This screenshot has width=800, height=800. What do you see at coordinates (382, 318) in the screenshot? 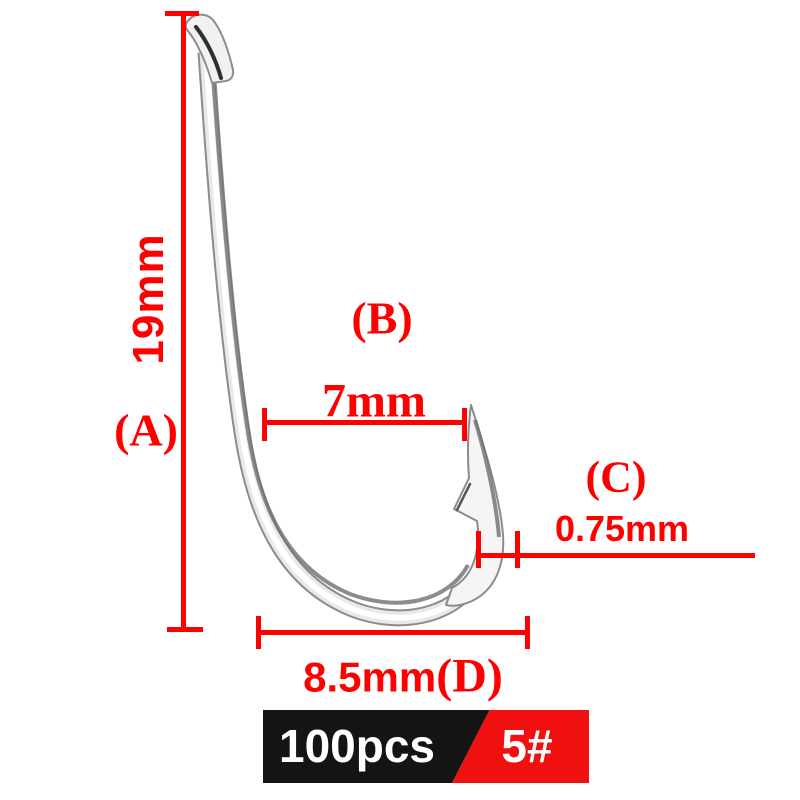
I see `label-b: (B)` at bounding box center [382, 318].